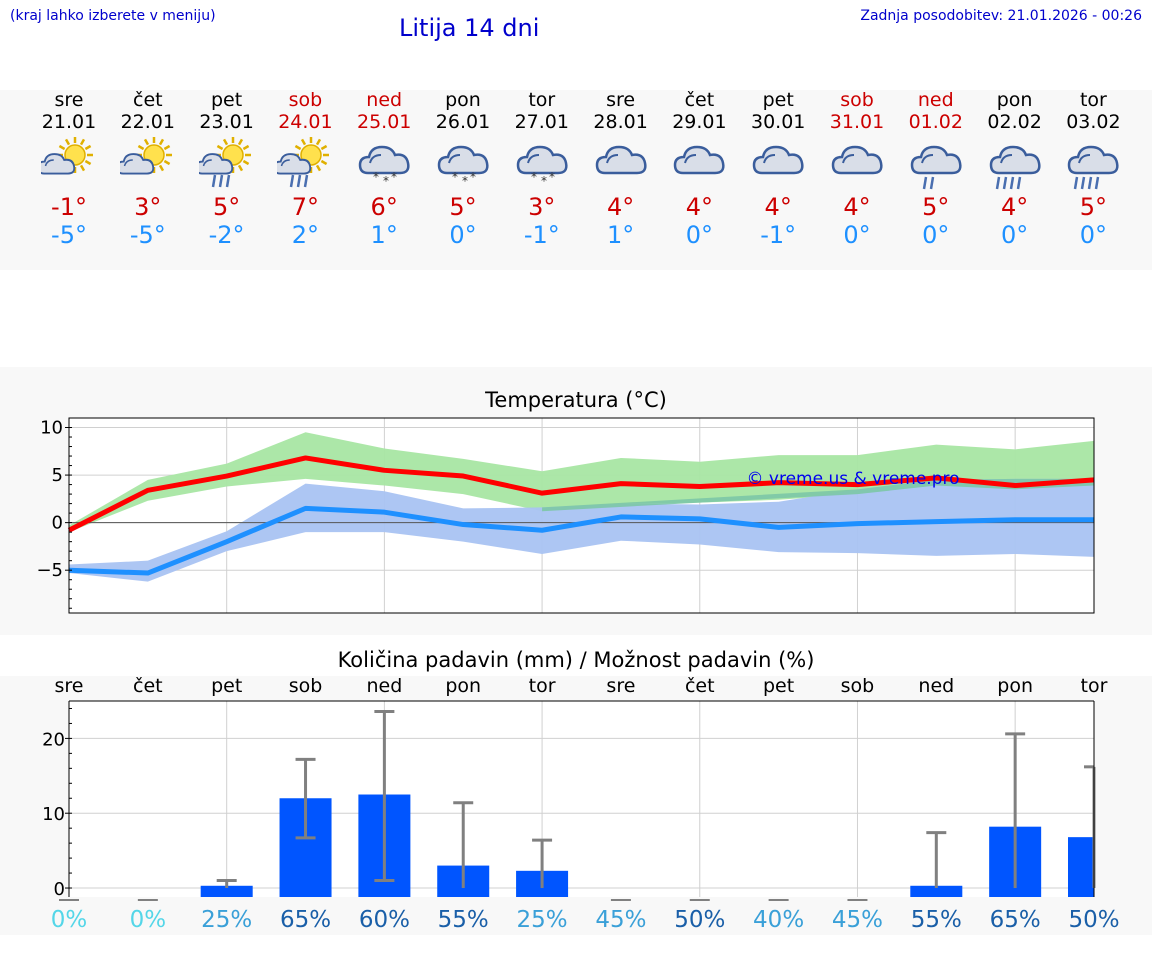 Image resolution: width=1152 pixels, height=975 pixels. What do you see at coordinates (306, 686) in the screenshot?
I see `x-category-label: sob` at bounding box center [306, 686].